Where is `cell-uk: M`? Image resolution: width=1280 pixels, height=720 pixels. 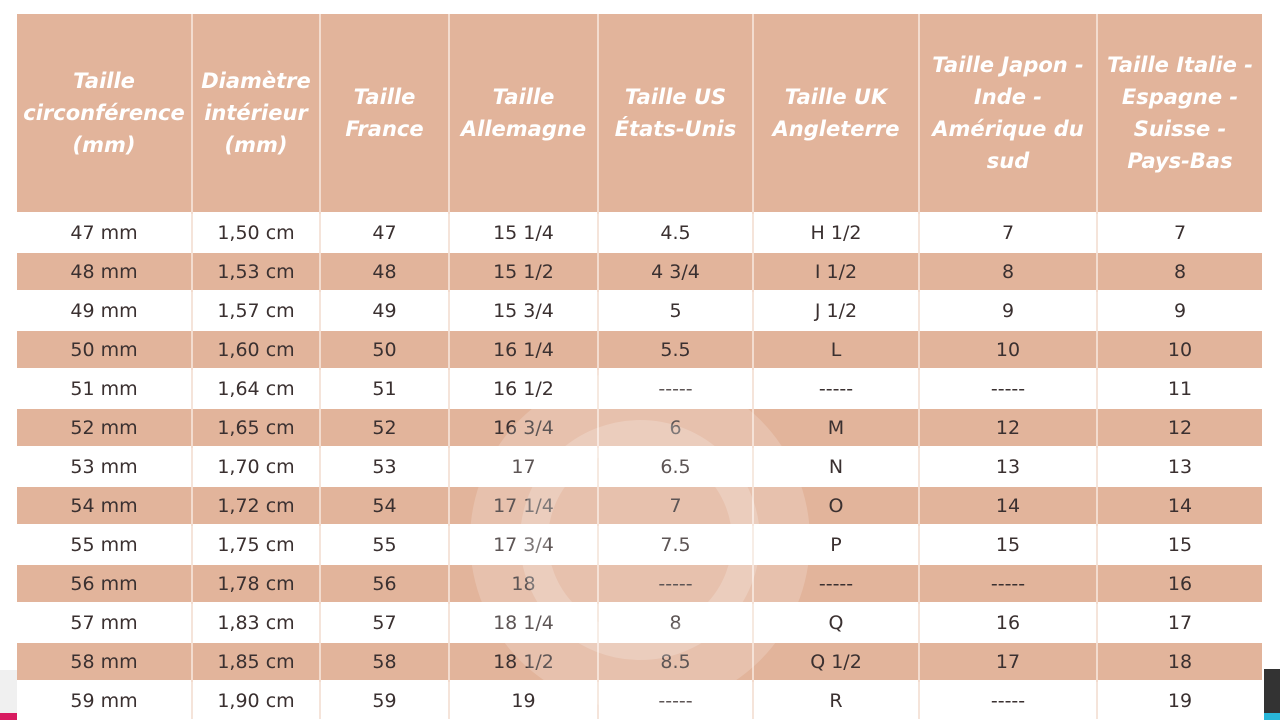 cell-uk: M is located at coordinates (835, 427).